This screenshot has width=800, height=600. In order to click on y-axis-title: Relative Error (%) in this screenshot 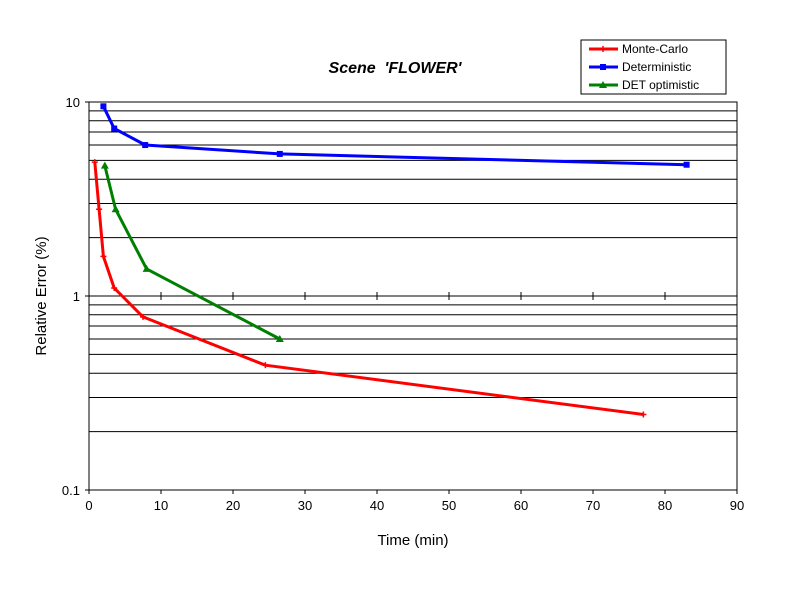, I will do `click(41, 295)`.